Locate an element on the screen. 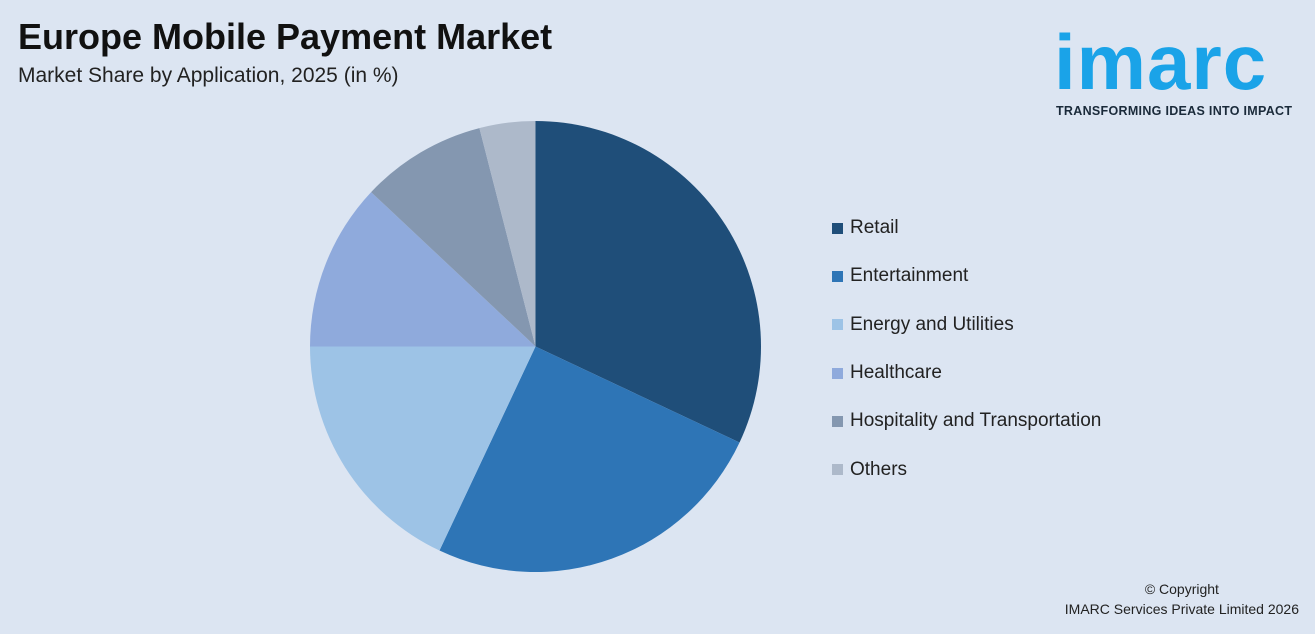 The height and width of the screenshot is (634, 1315). legend-label: Others is located at coordinates (879, 469).